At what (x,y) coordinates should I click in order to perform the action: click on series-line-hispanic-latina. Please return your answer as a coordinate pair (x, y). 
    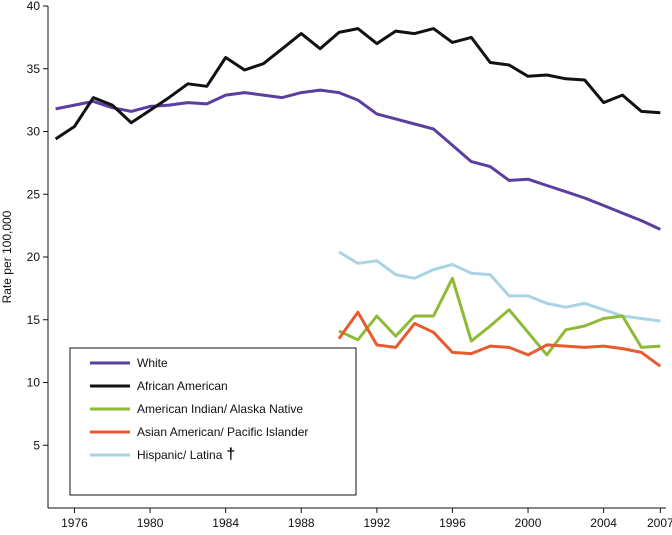
    Looking at the image, I should click on (499, 286).